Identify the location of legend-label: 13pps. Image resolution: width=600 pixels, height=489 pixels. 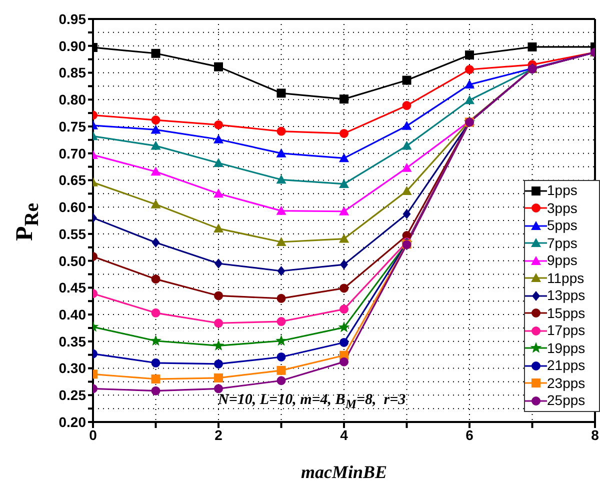
(566, 295).